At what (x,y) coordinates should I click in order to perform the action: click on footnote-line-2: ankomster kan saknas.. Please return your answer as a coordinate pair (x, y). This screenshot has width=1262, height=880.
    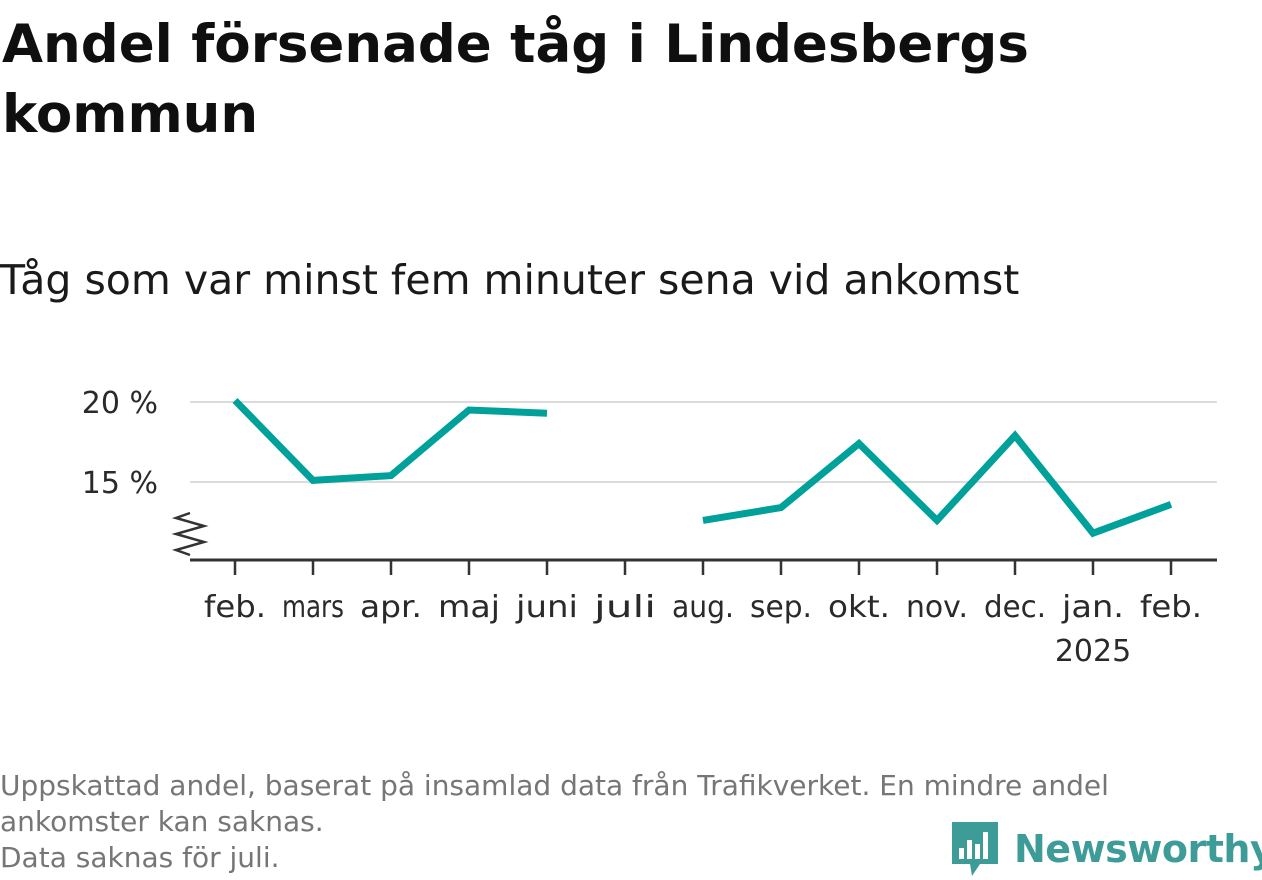
    Looking at the image, I should click on (162, 821).